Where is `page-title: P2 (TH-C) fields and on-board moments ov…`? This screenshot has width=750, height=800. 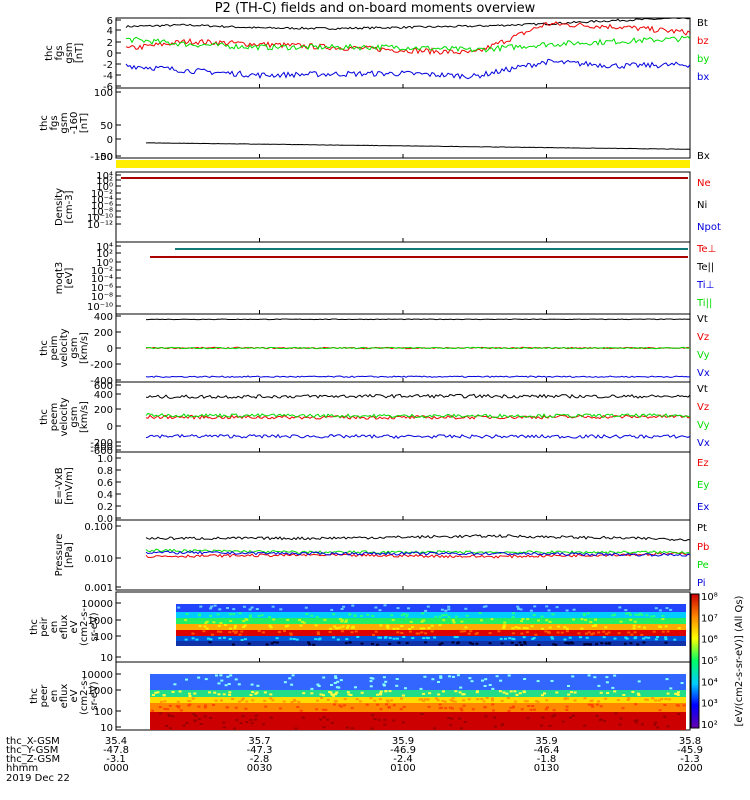 page-title: P2 (TH-C) fields and on-board moments ov… is located at coordinates (375, 8).